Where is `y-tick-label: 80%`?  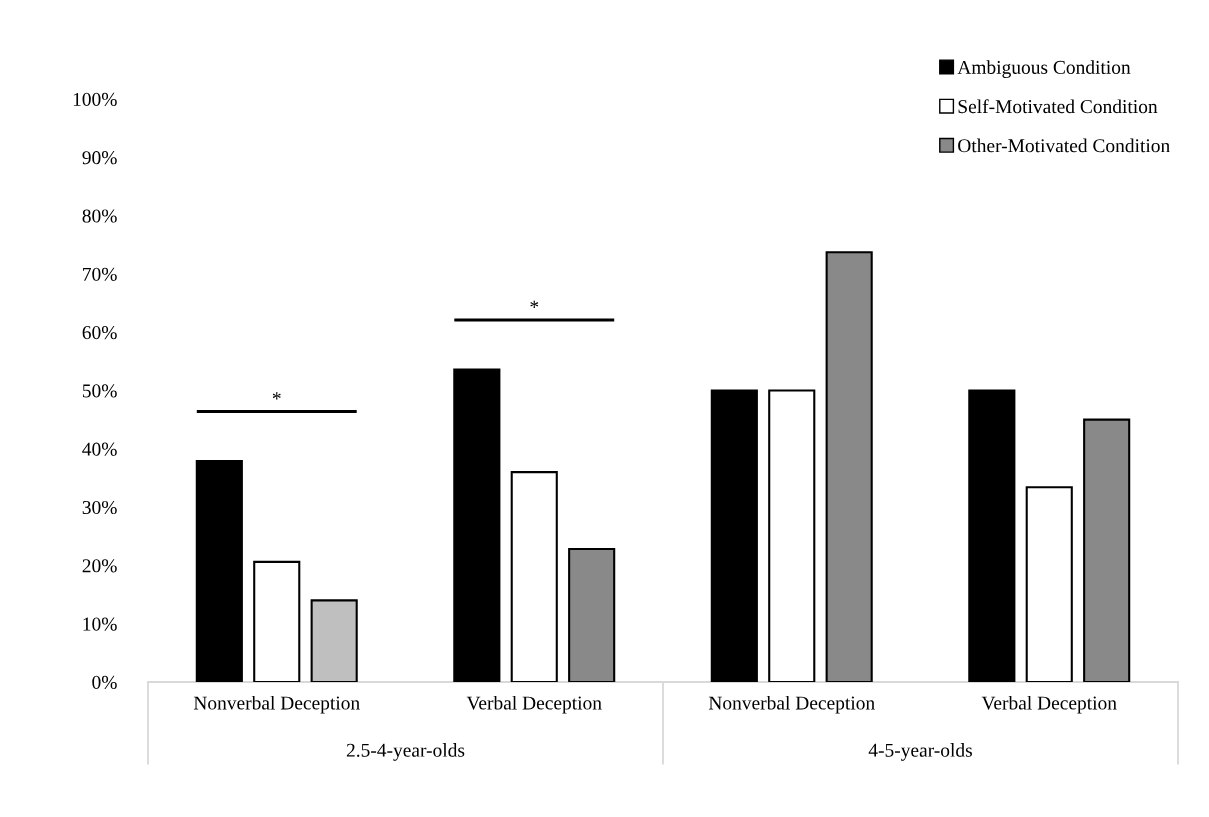
y-tick-label: 80% is located at coordinates (99, 216).